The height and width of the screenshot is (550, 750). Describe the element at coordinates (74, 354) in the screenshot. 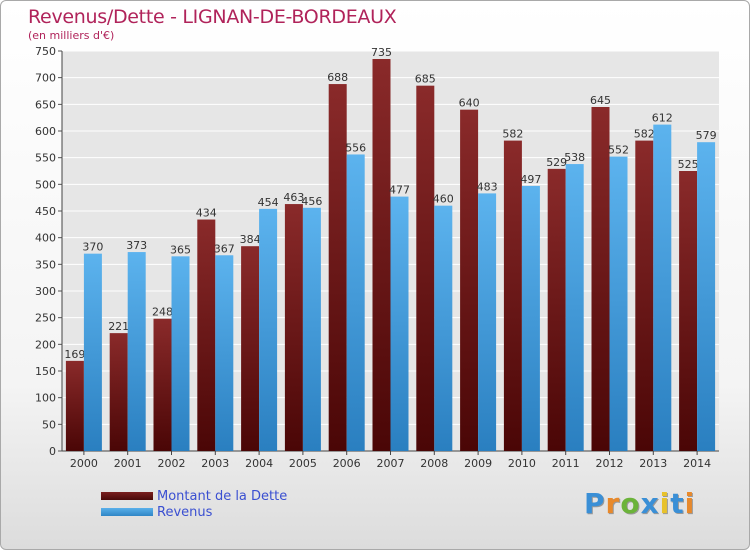

I see `data-label-debt: 169` at that location.